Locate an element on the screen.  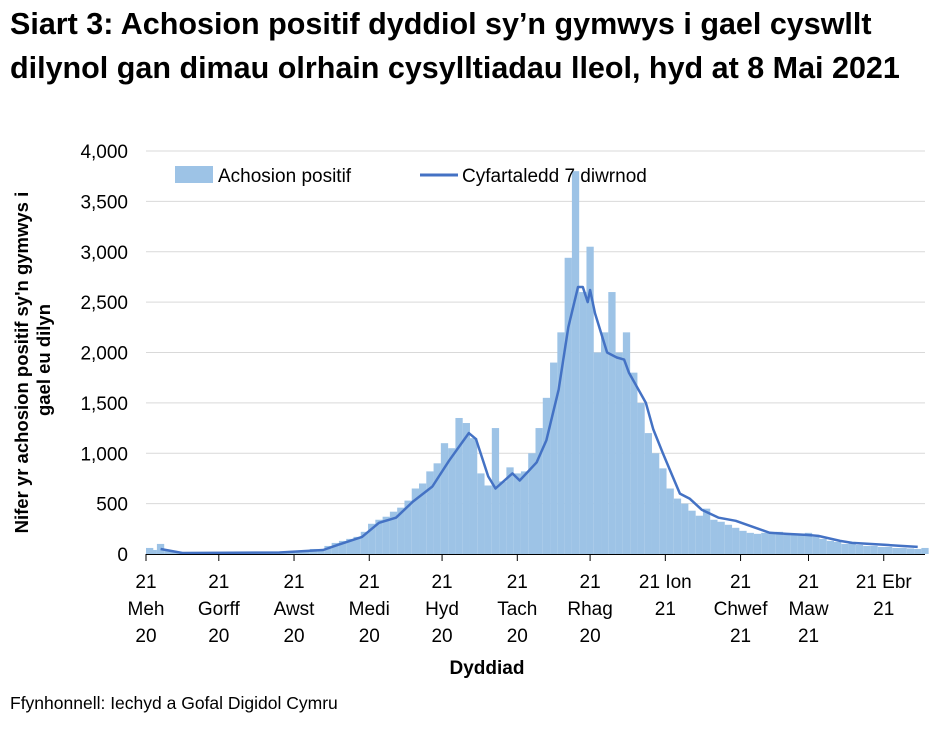
y-tick-label: 500 is located at coordinates (112, 505).